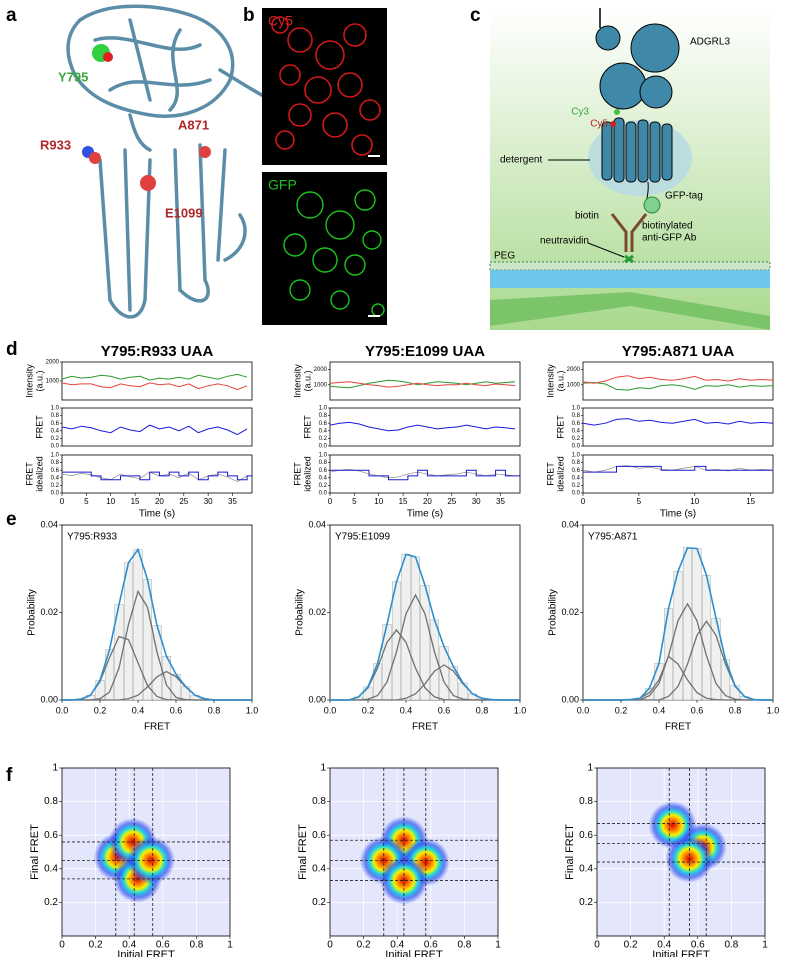 This screenshot has width=798, height=957. What do you see at coordinates (425, 627) in the screenshot?
I see `fit-line` at bounding box center [425, 627].